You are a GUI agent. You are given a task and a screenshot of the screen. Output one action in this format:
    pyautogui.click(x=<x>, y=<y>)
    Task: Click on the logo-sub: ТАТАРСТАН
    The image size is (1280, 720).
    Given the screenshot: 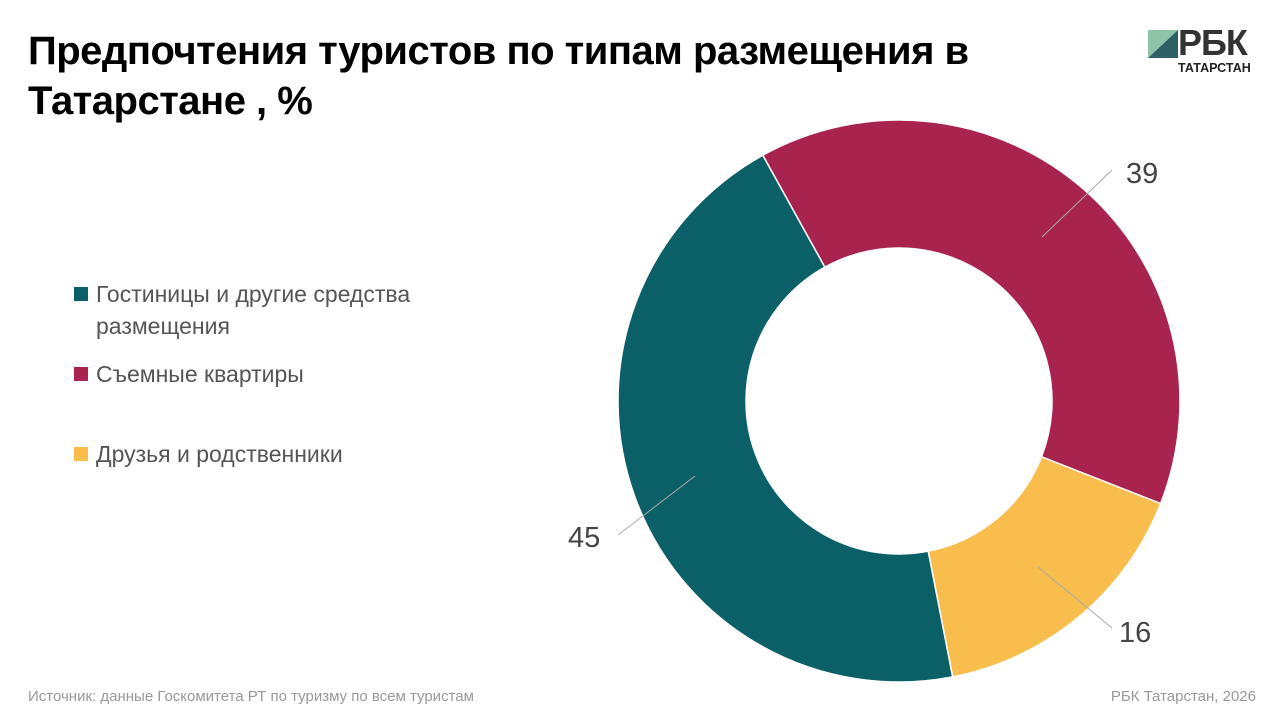 What is the action you would take?
    pyautogui.click(x=1214, y=68)
    